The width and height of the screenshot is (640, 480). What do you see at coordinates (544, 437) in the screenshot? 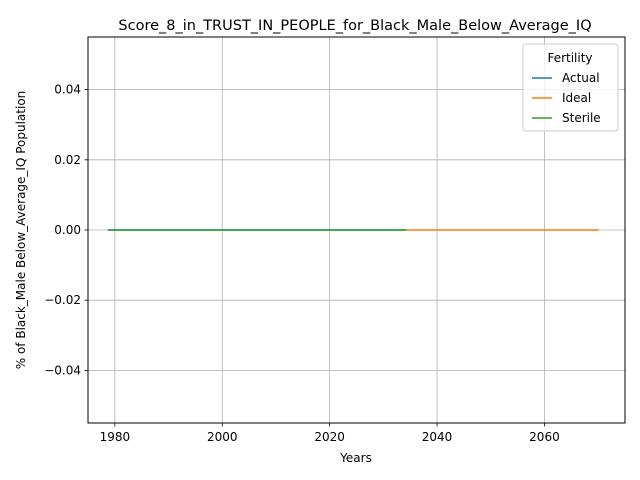
I see `x-tick-label: 2060` at bounding box center [544, 437].